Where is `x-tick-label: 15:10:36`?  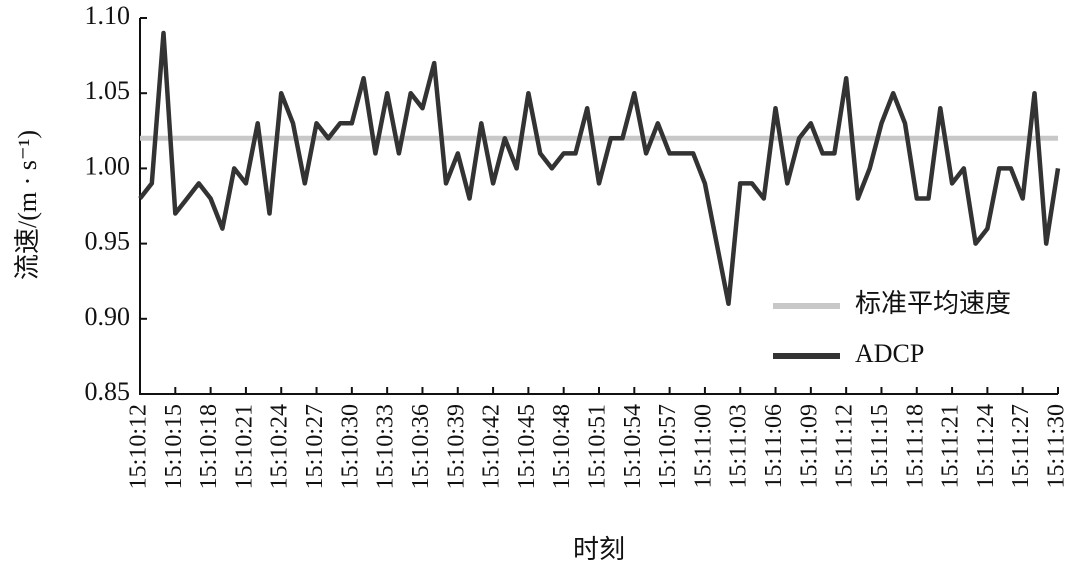
x-tick-label: 15:10:36 is located at coordinates (421, 446).